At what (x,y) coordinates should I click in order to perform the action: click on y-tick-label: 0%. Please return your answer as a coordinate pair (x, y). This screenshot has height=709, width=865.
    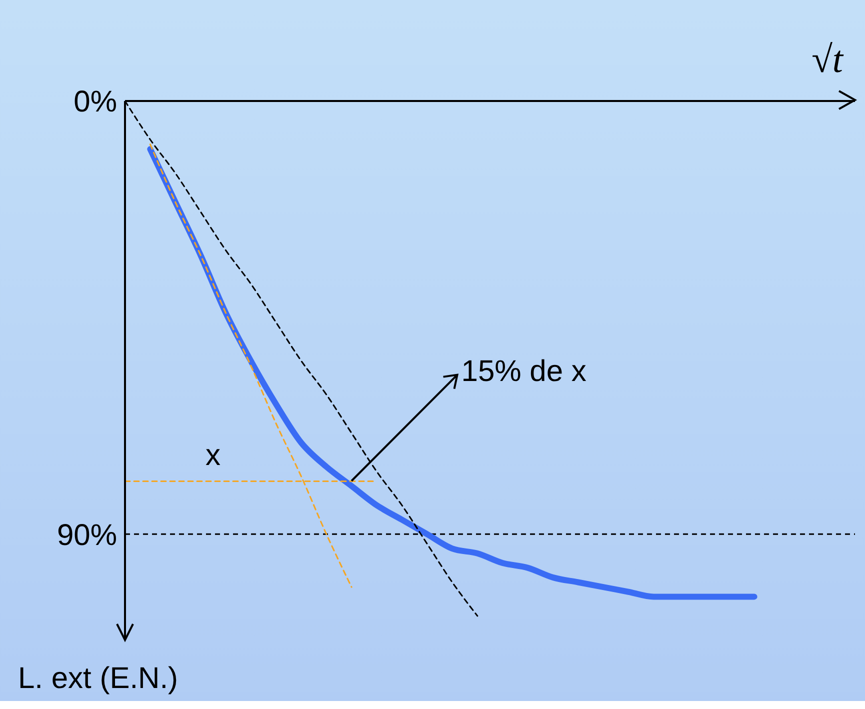
    Looking at the image, I should click on (95, 102).